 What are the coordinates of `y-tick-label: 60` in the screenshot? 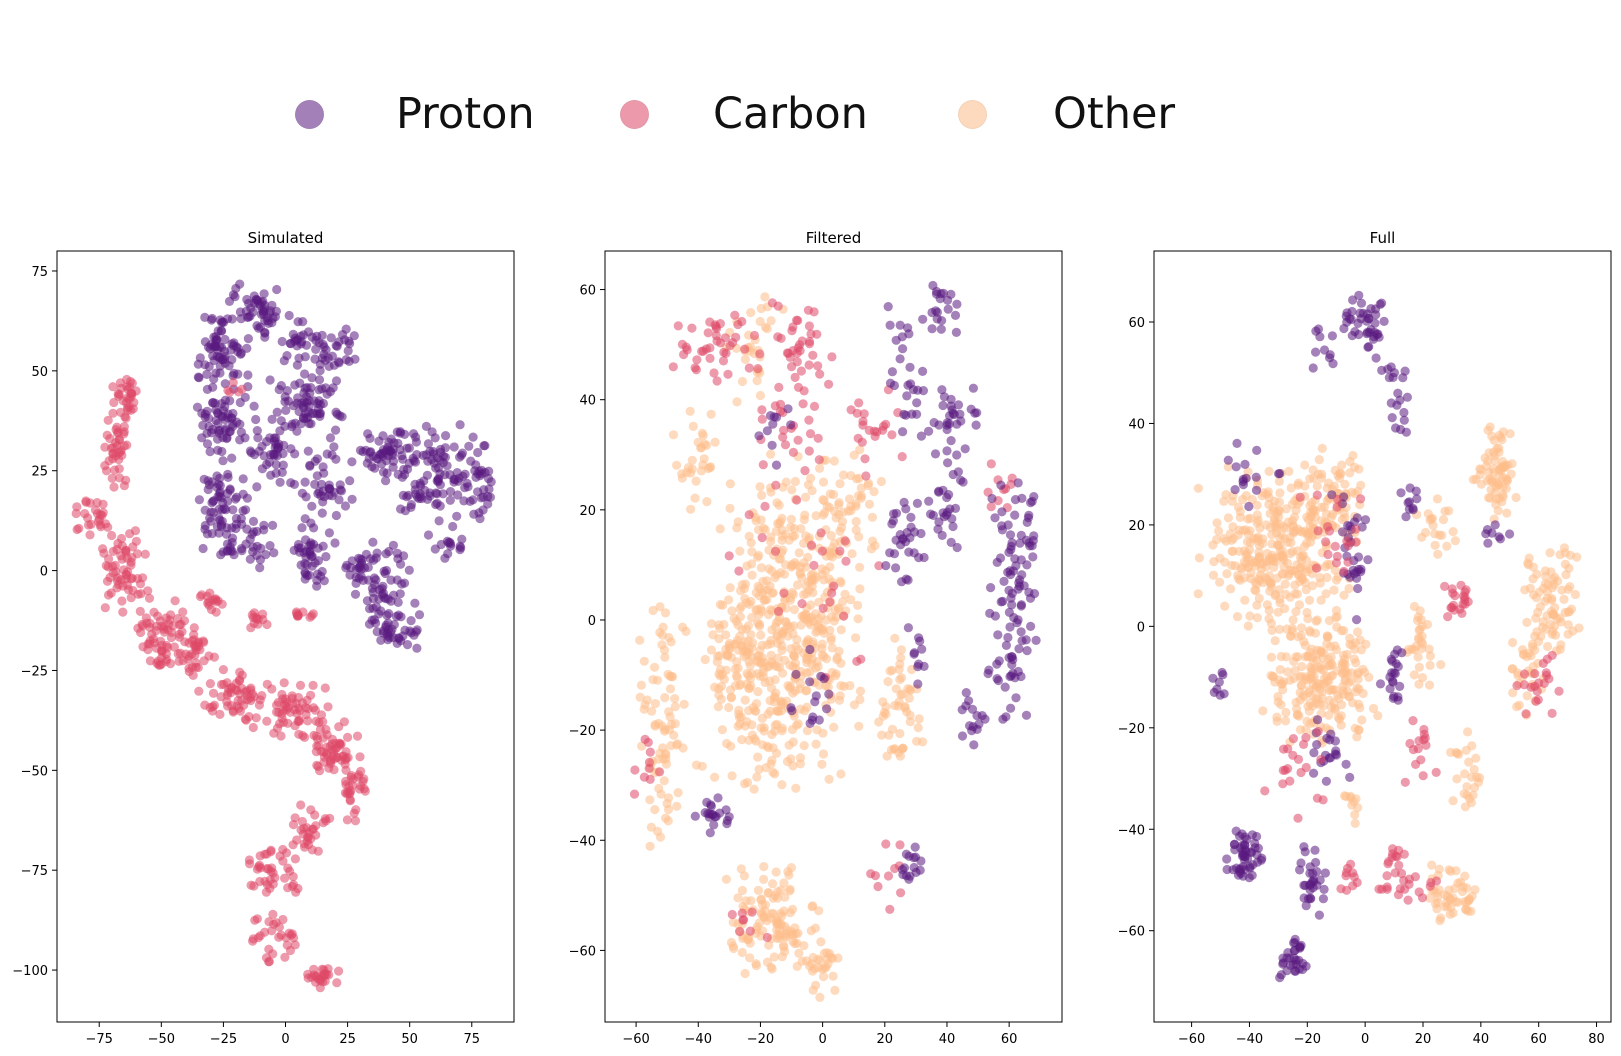 It's located at (1136, 323).